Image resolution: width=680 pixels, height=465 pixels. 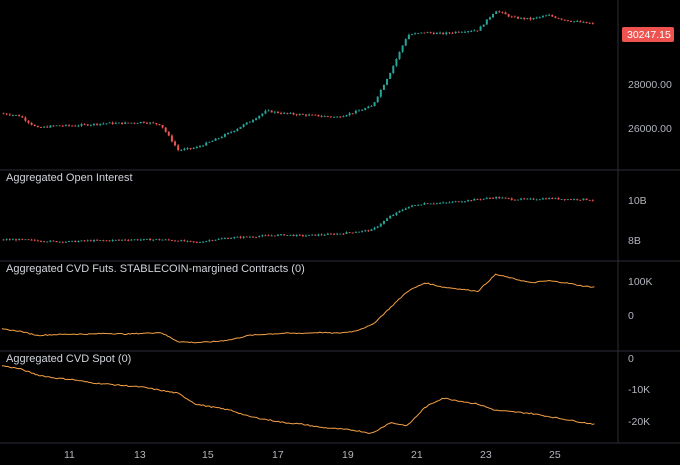 What do you see at coordinates (648, 34) in the screenshot?
I see `last-price-tag-bg` at bounding box center [648, 34].